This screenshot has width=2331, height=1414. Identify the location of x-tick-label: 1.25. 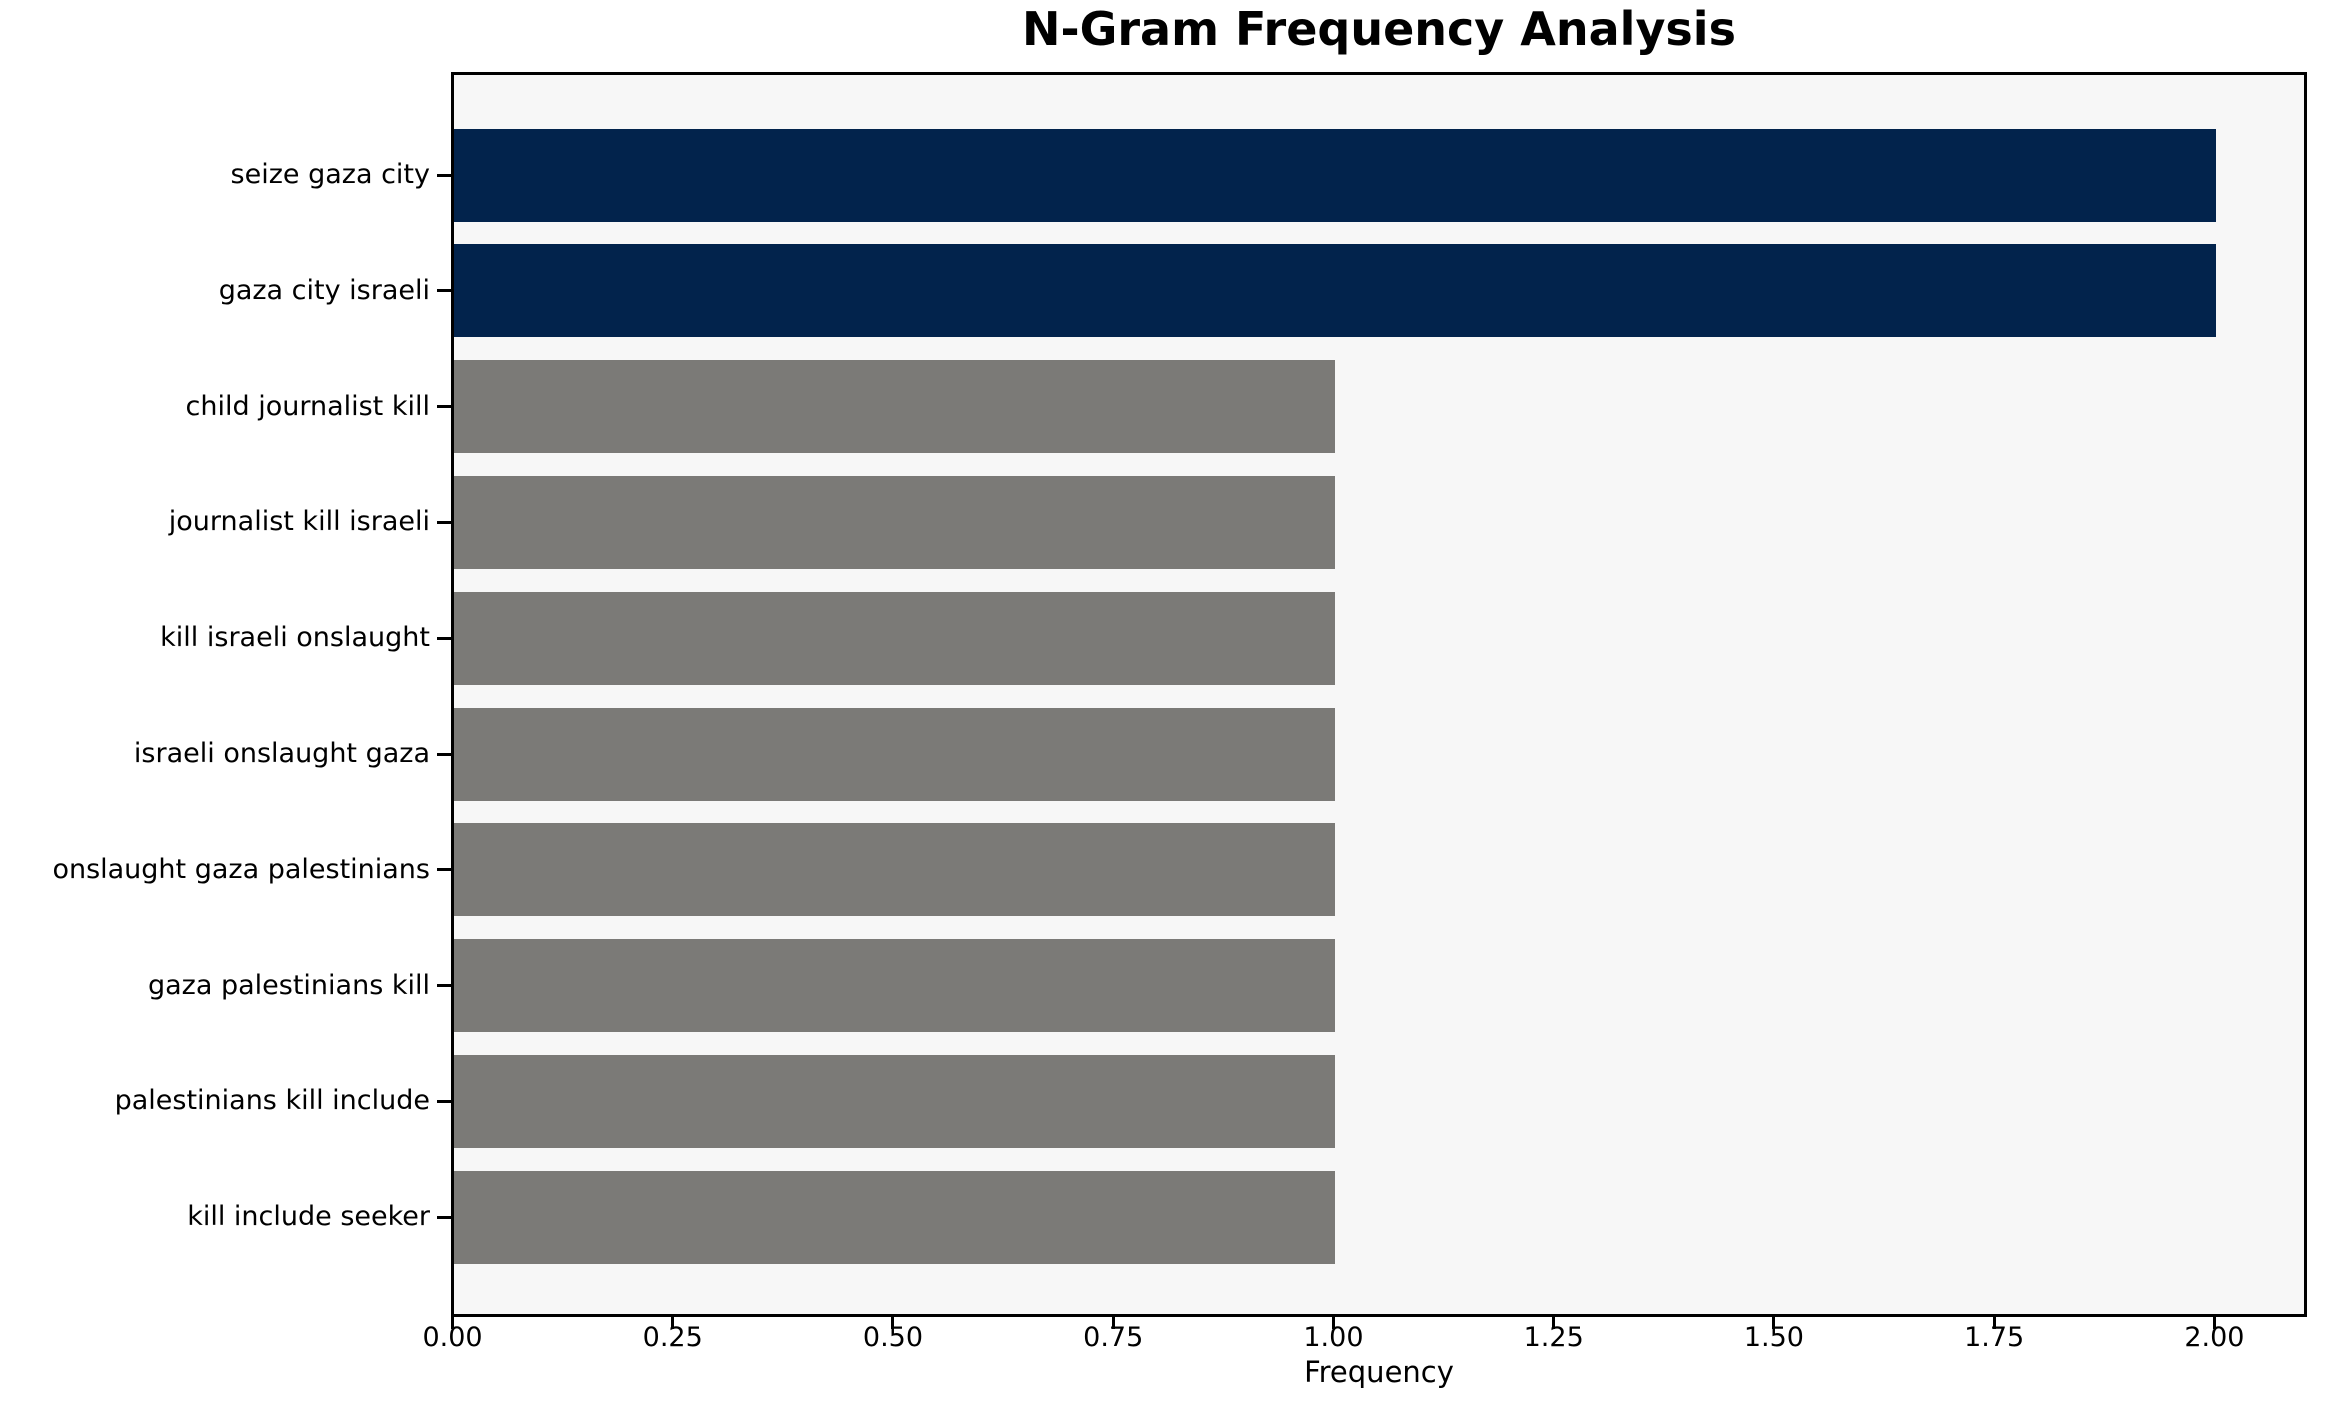
(1553, 1337).